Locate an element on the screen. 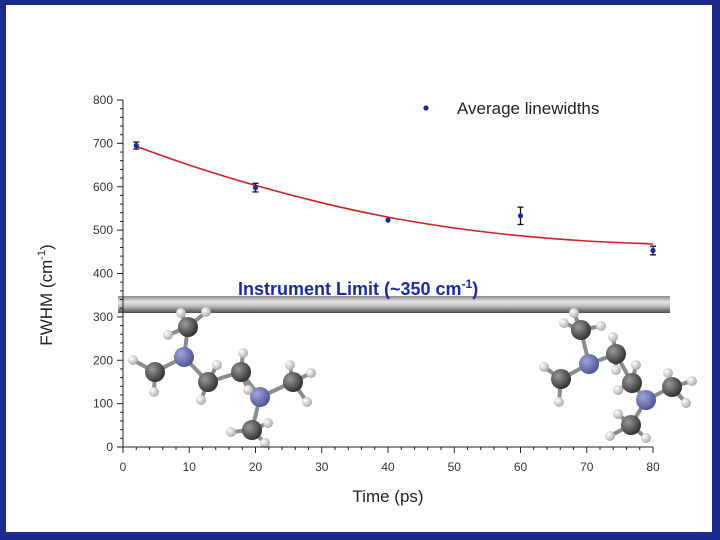 This screenshot has height=540, width=720. y-tick-label: 600 is located at coordinates (103, 187).